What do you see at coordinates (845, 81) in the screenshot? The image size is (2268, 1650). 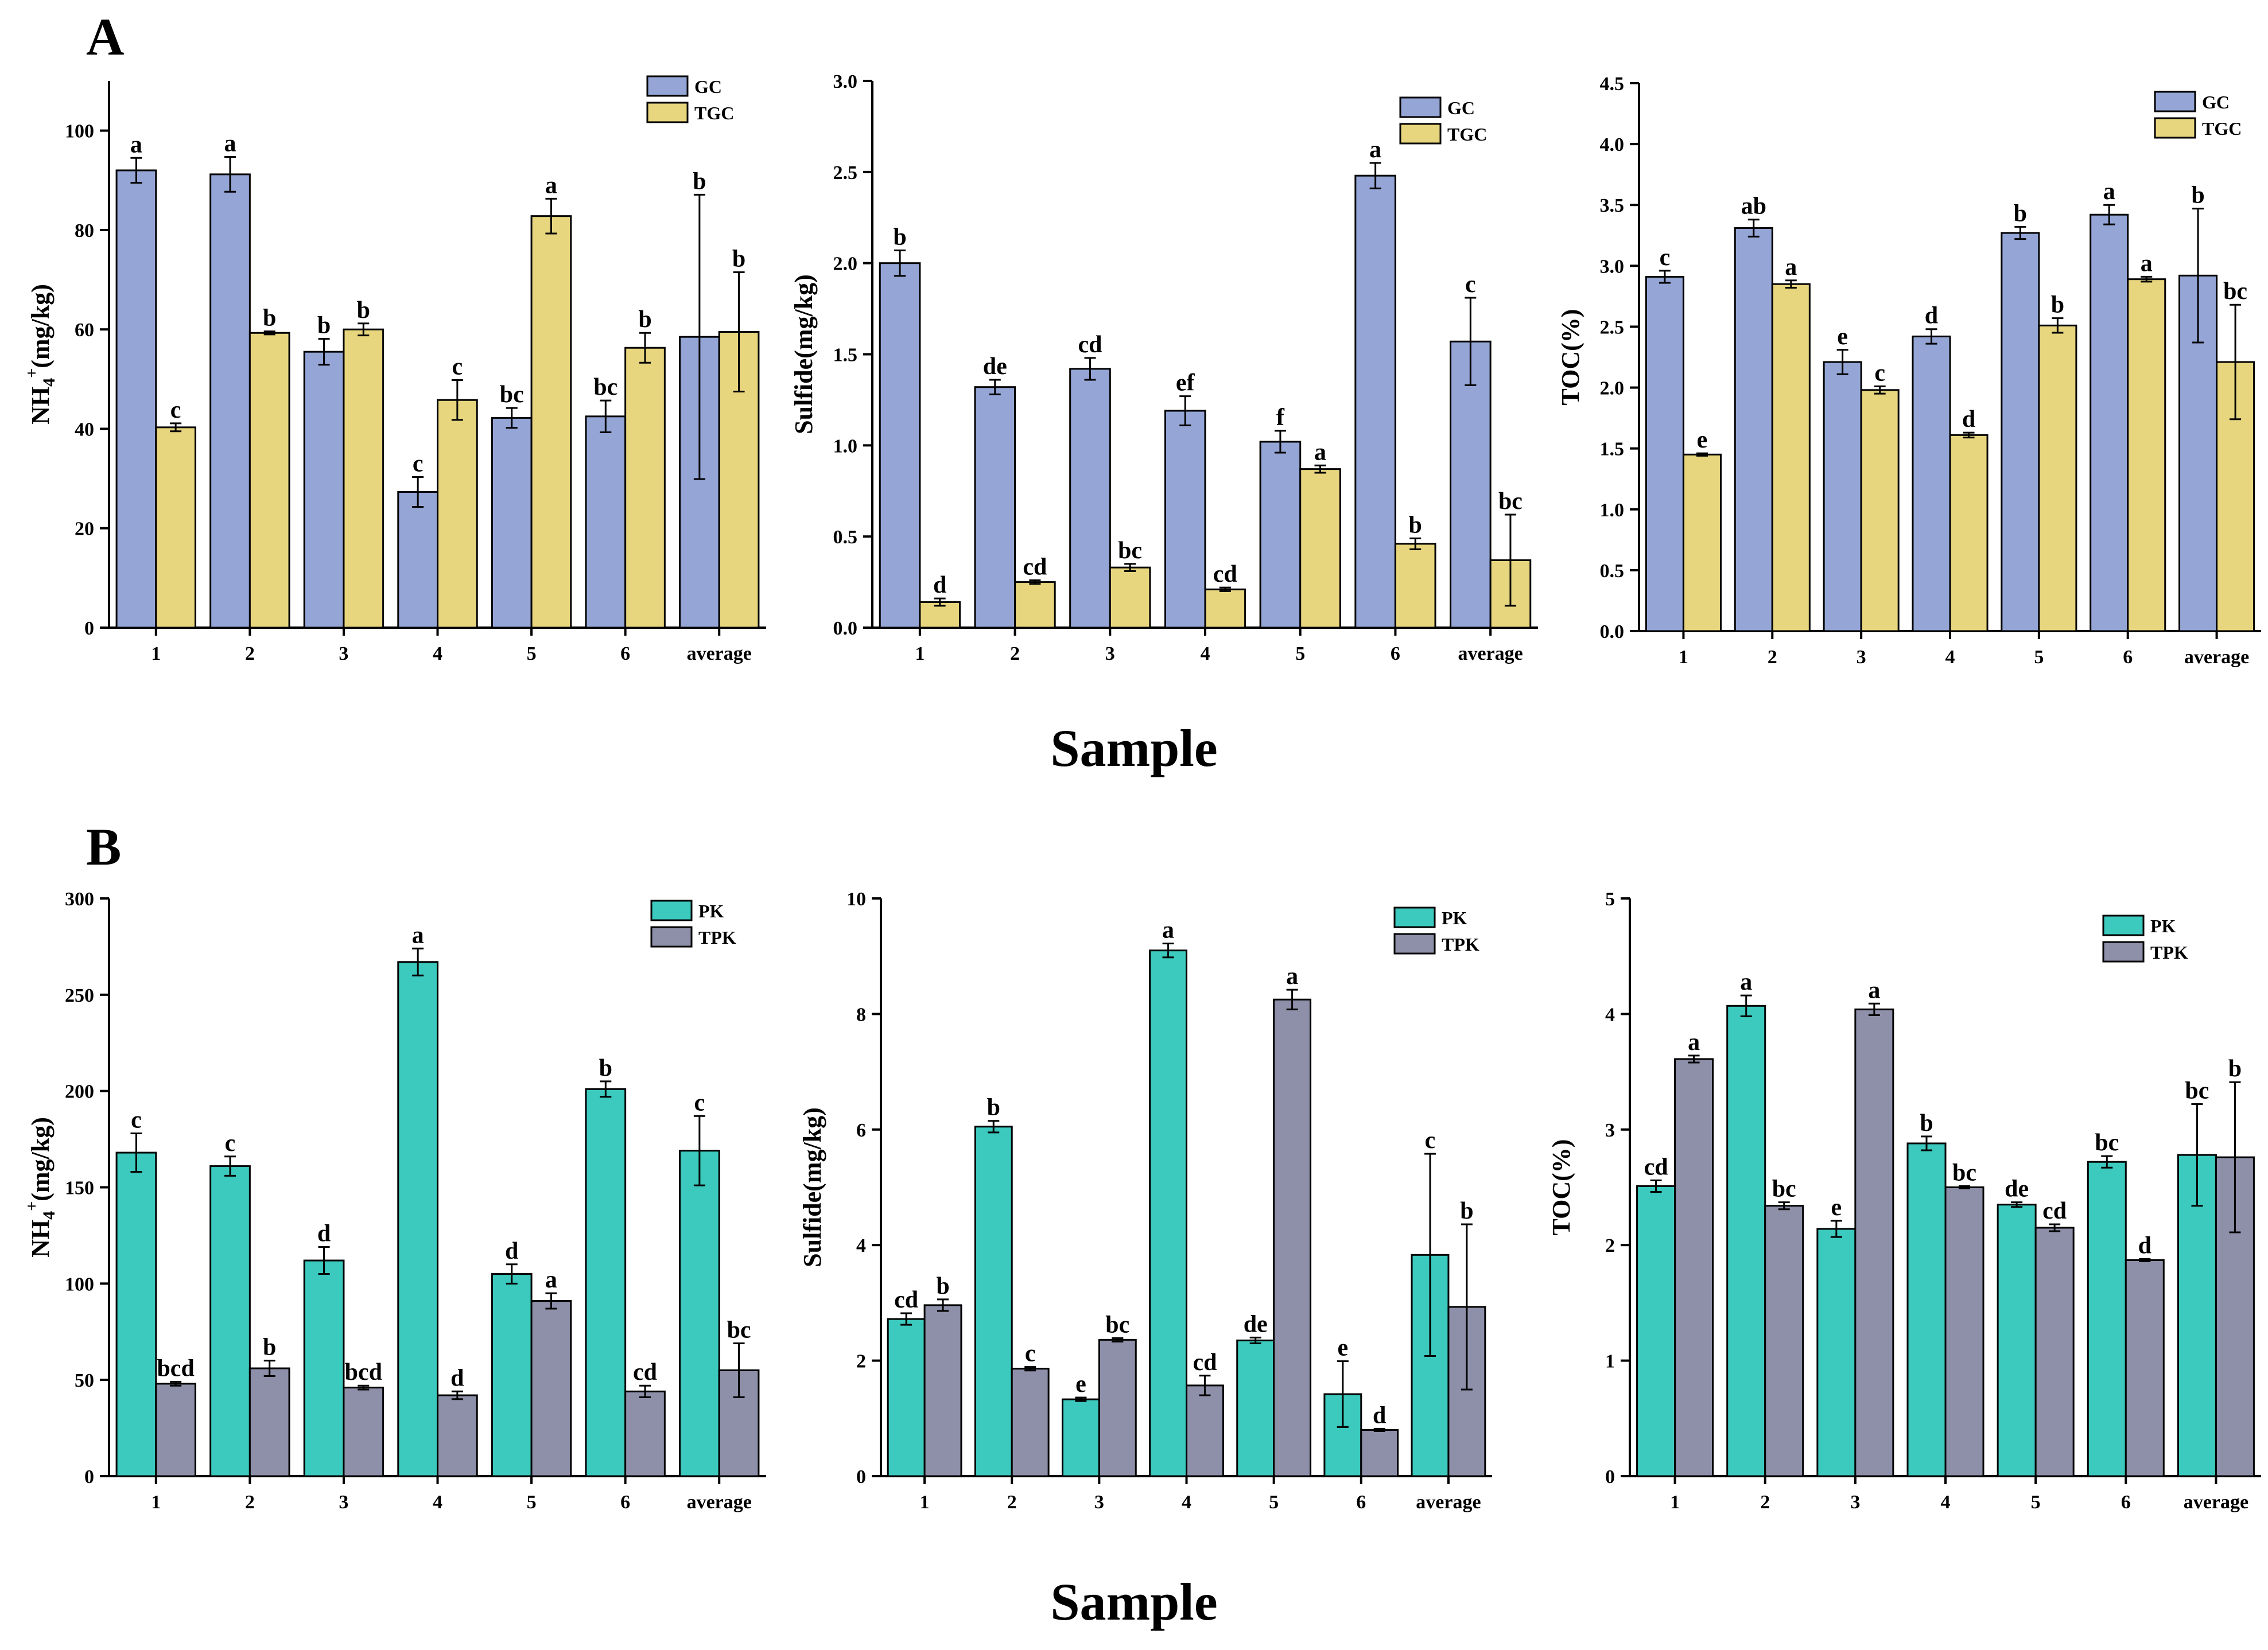 I see `y-tick-label: 3.0` at bounding box center [845, 81].